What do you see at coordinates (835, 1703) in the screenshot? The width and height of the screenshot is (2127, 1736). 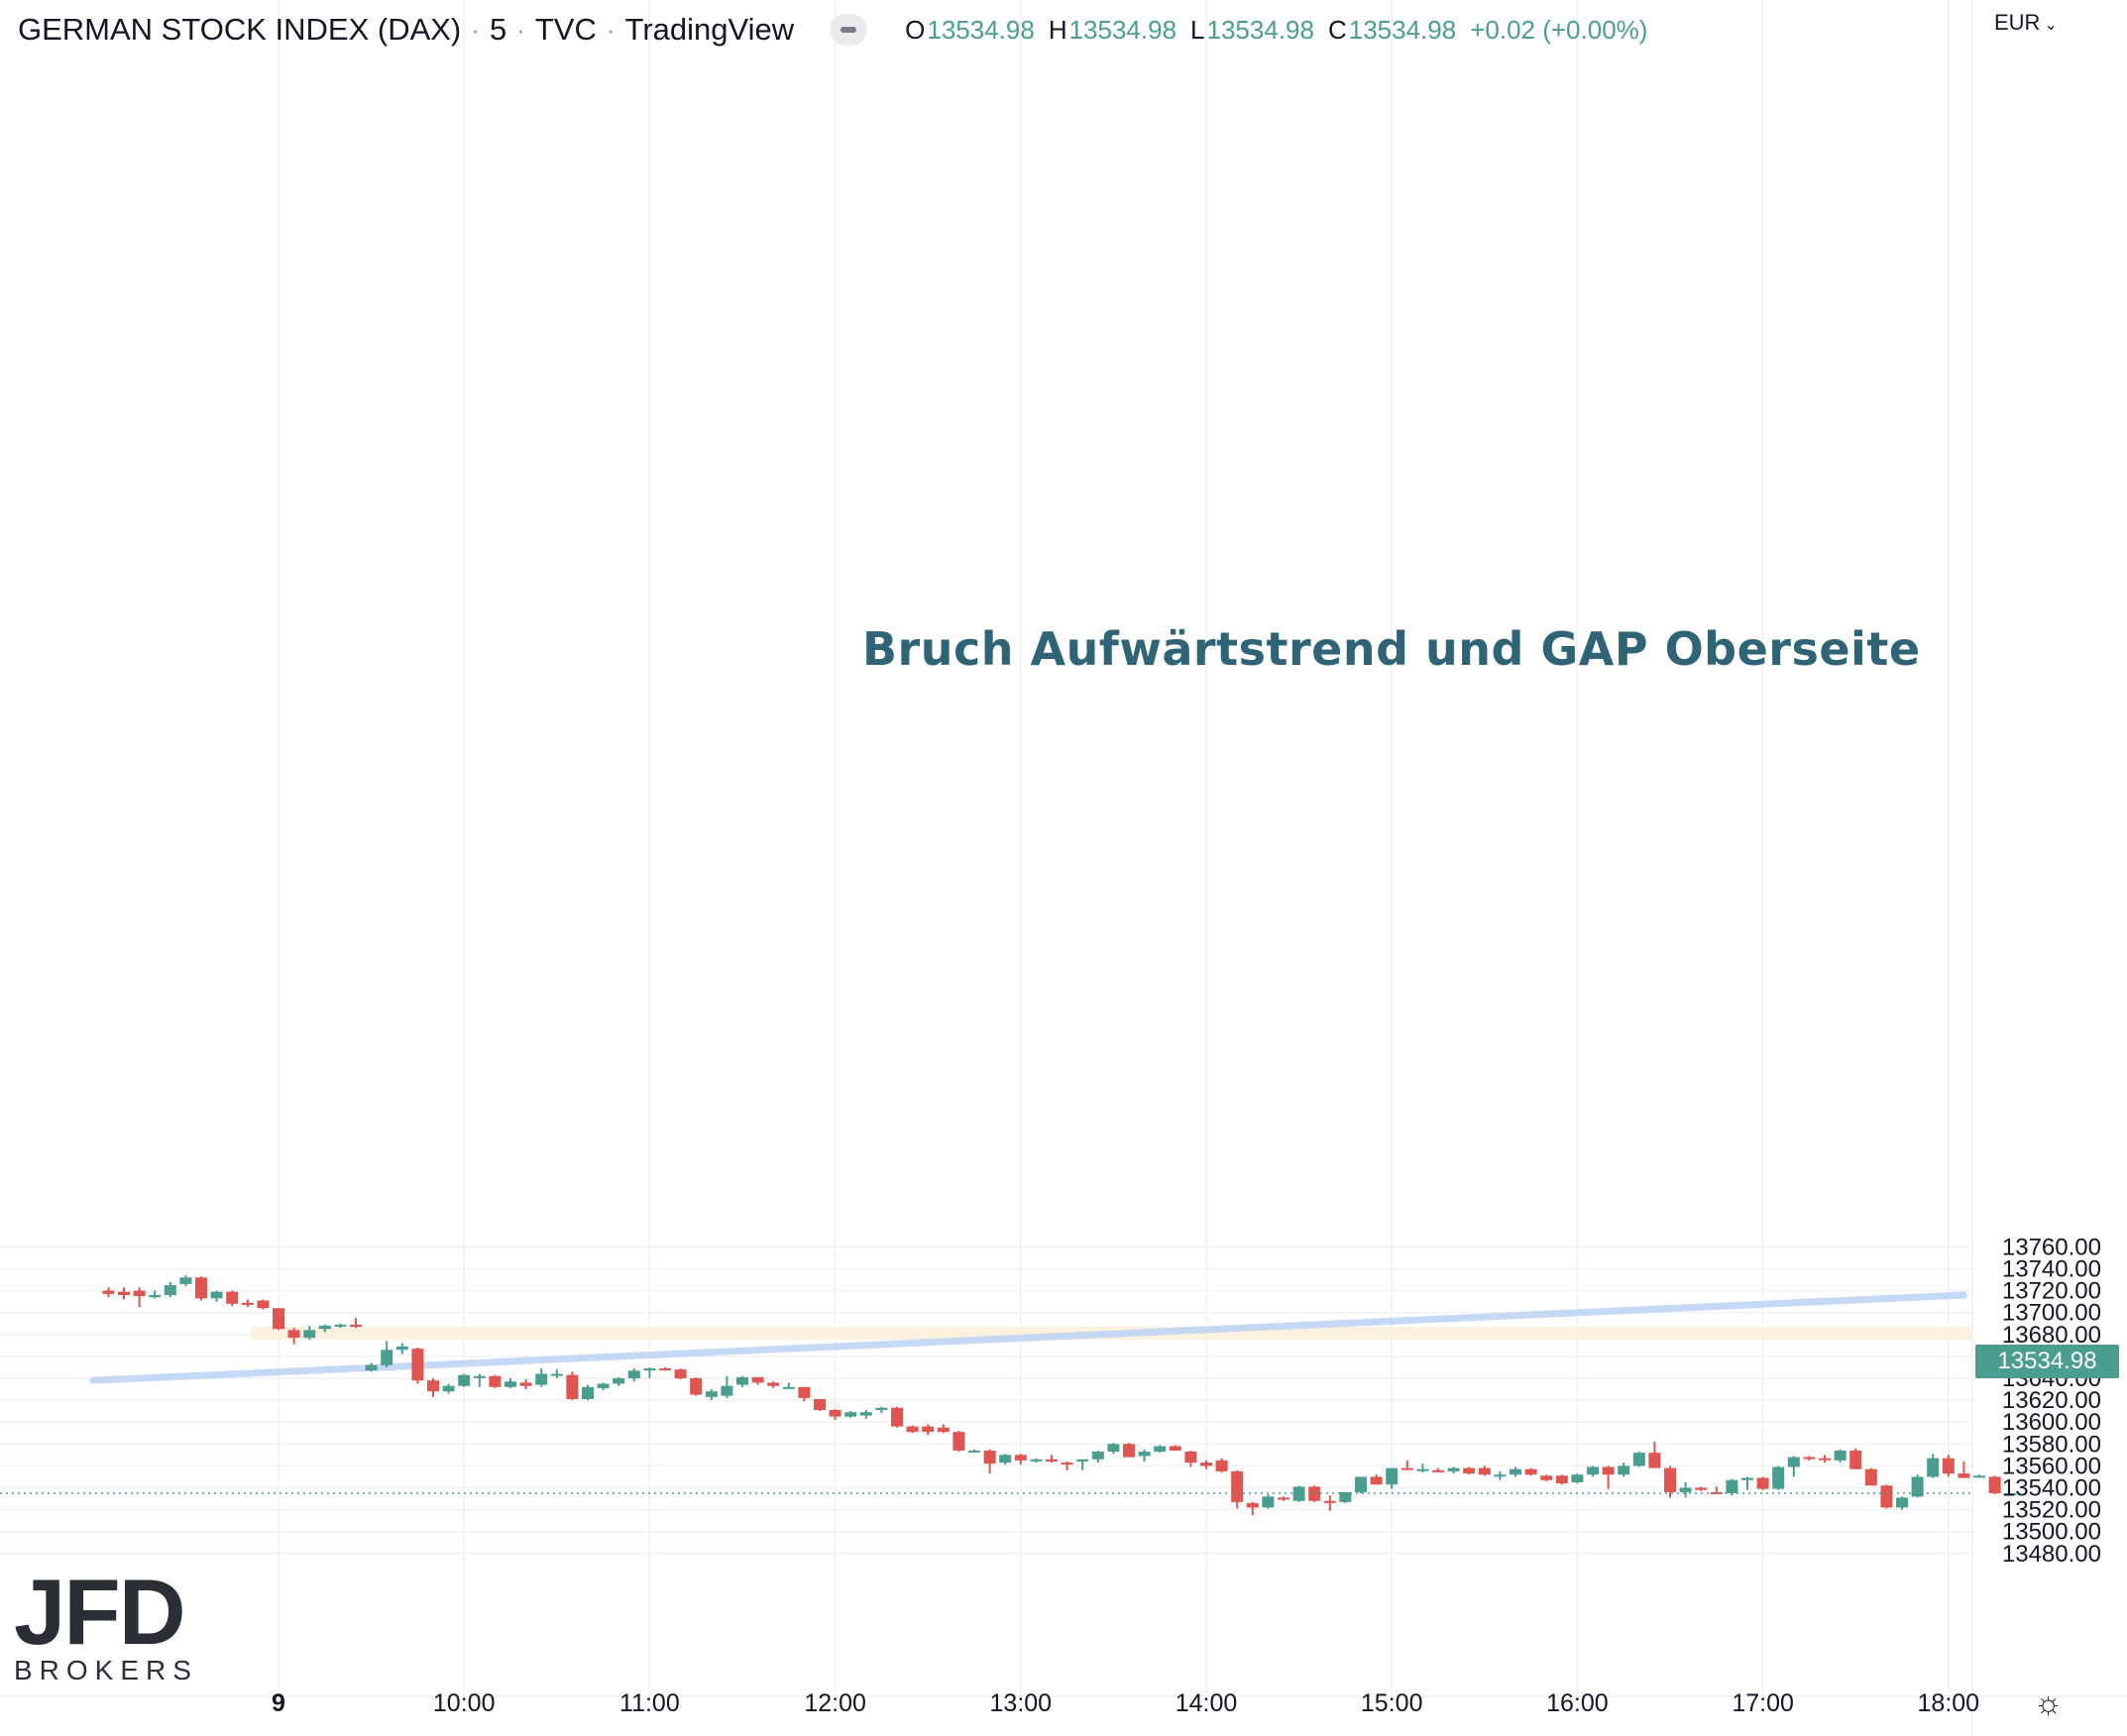 I see `x-tick-label: 12:00` at bounding box center [835, 1703].